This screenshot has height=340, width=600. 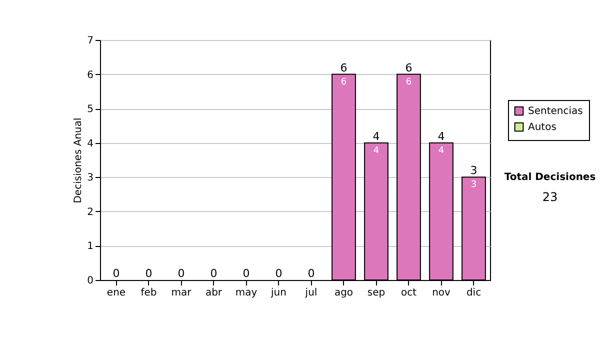 What do you see at coordinates (246, 293) in the screenshot?
I see `x-tick-label: may` at bounding box center [246, 293].